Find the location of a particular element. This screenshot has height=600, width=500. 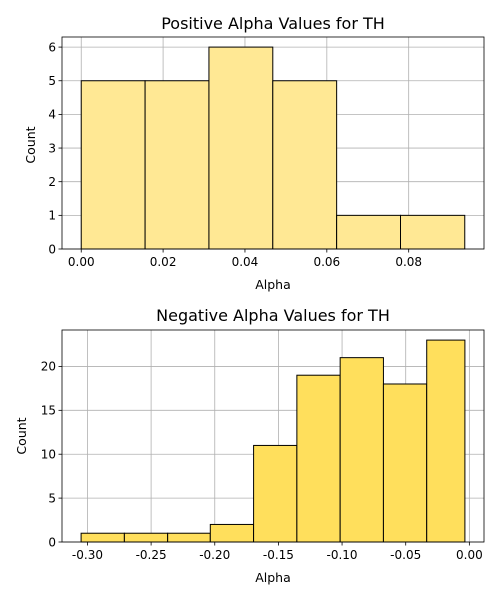

x-axis-ticks: -0.30 -0.25 -0.20 -0.15 -0.10 -0.05 0.00 is located at coordinates (277, 552).